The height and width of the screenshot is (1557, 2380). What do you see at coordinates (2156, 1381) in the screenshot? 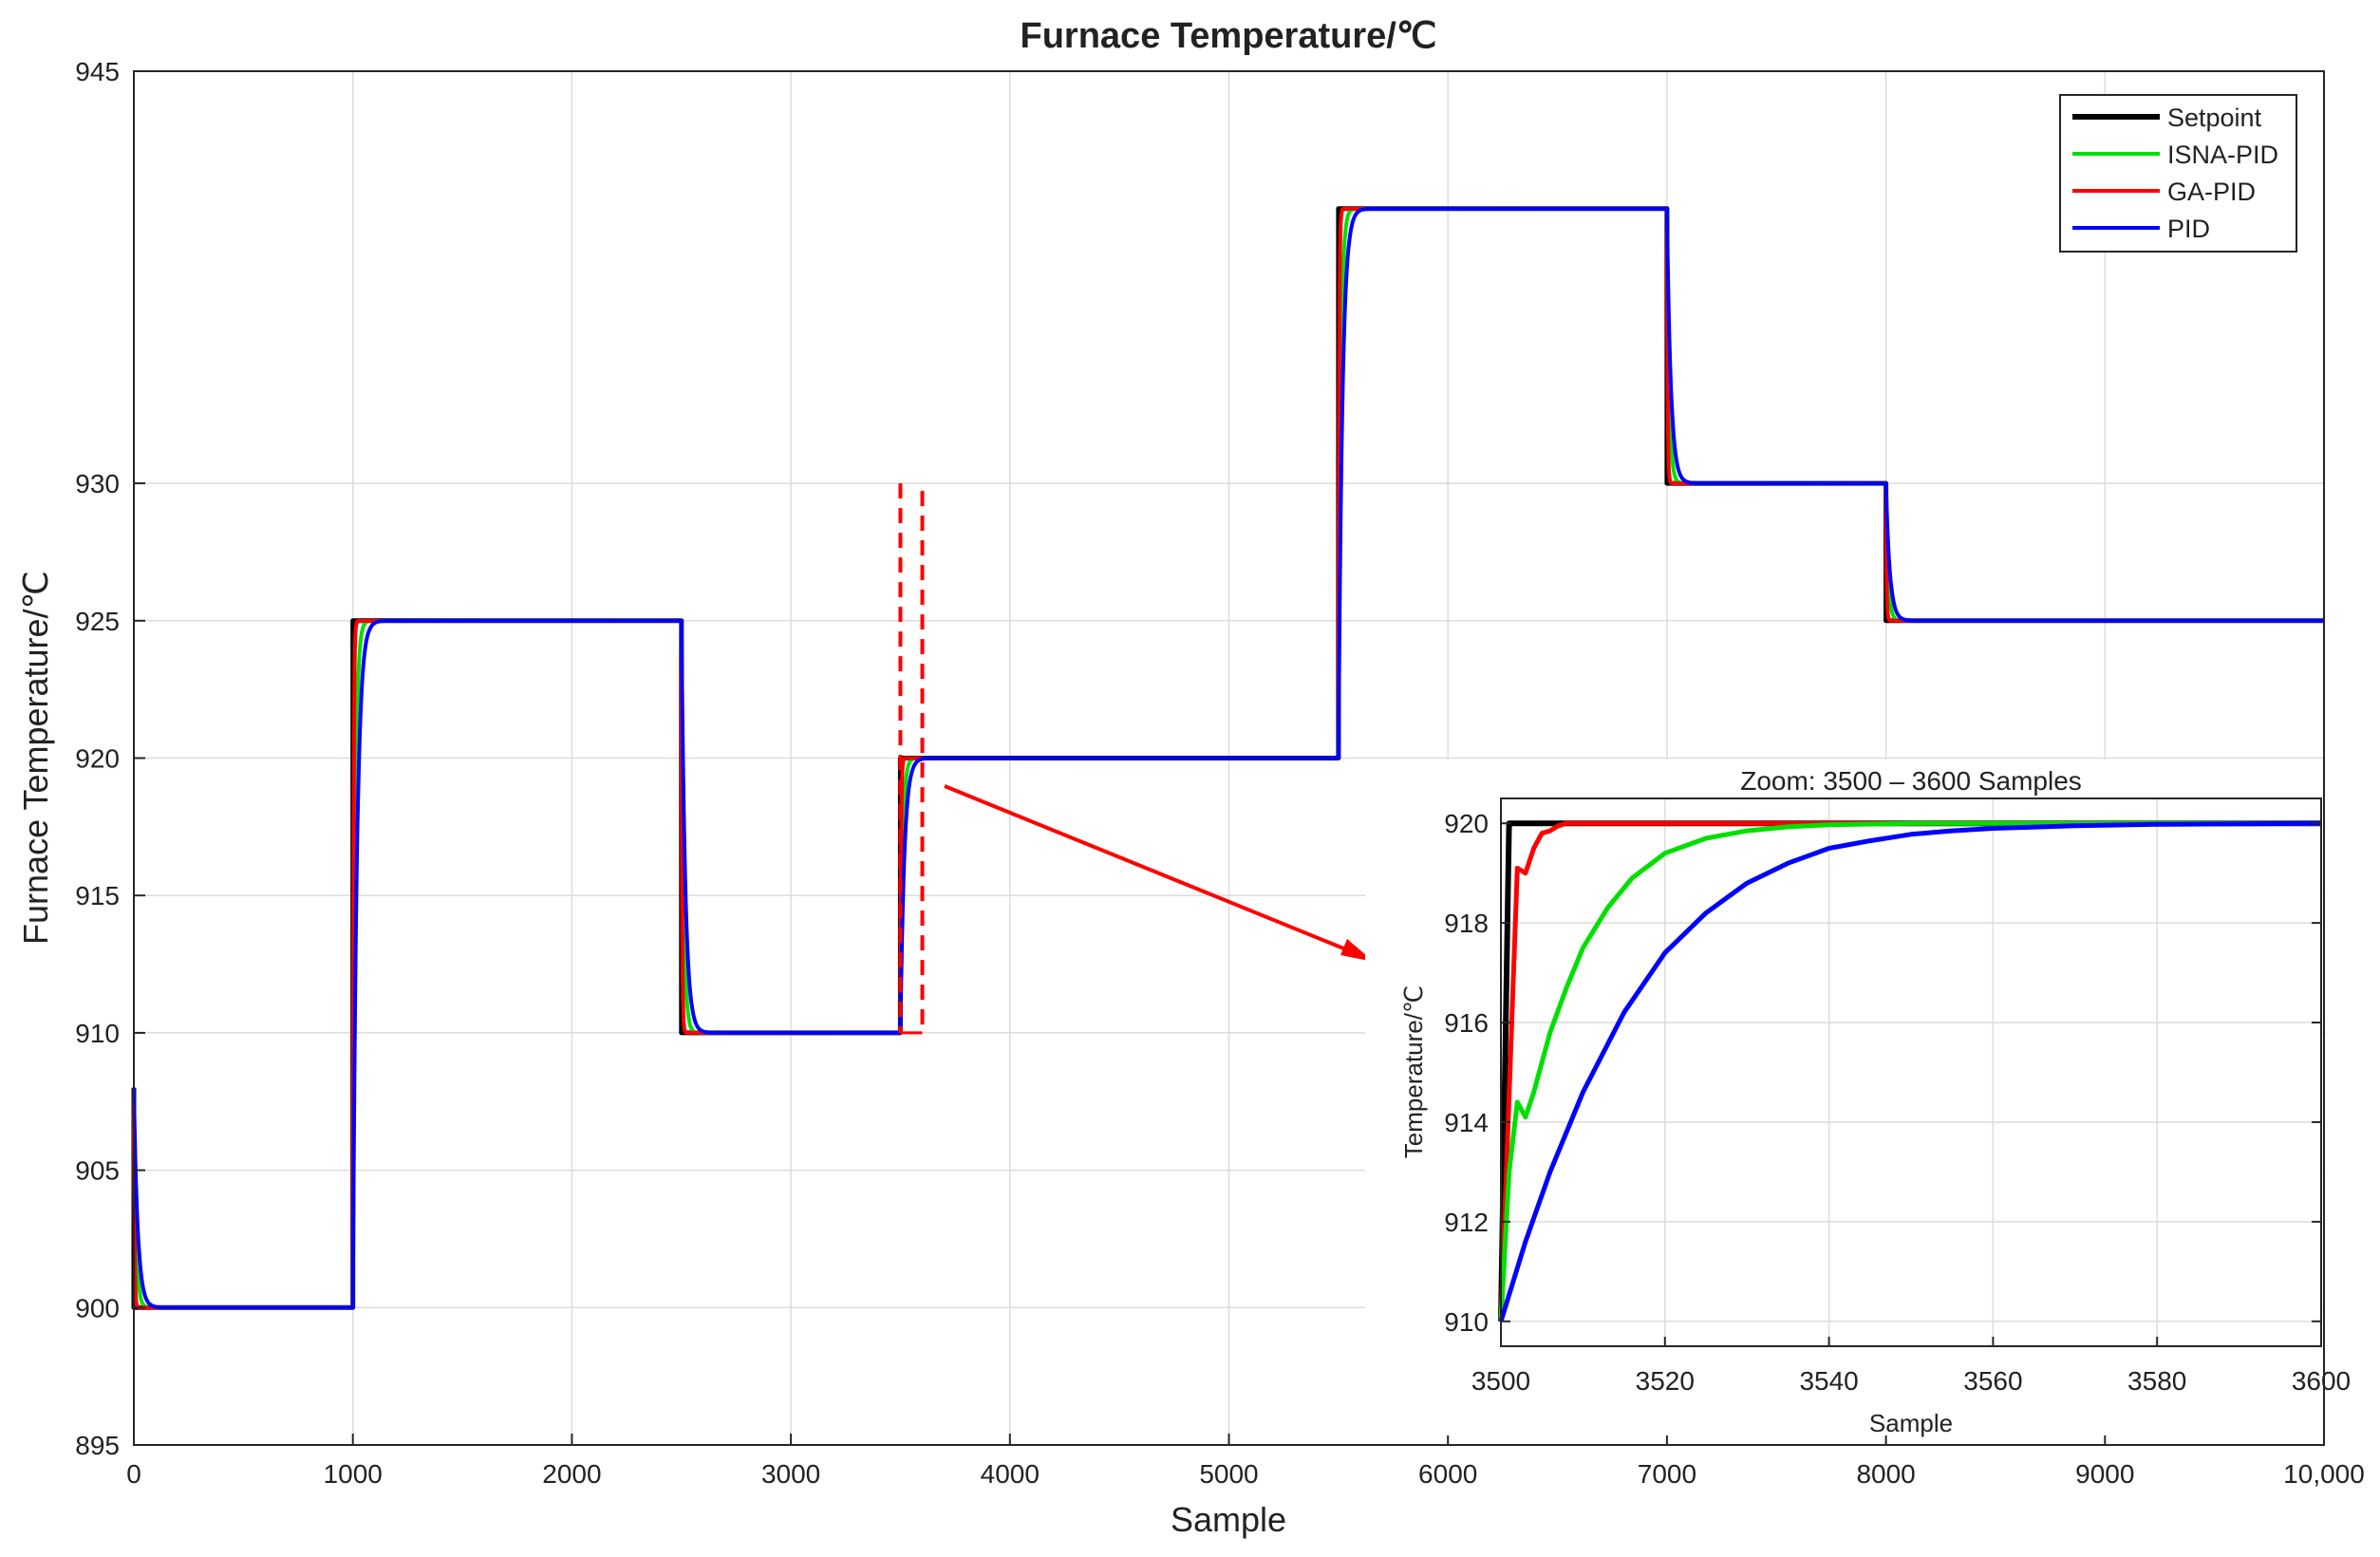
I see `inset-x-tick-label: 3580` at bounding box center [2156, 1381].